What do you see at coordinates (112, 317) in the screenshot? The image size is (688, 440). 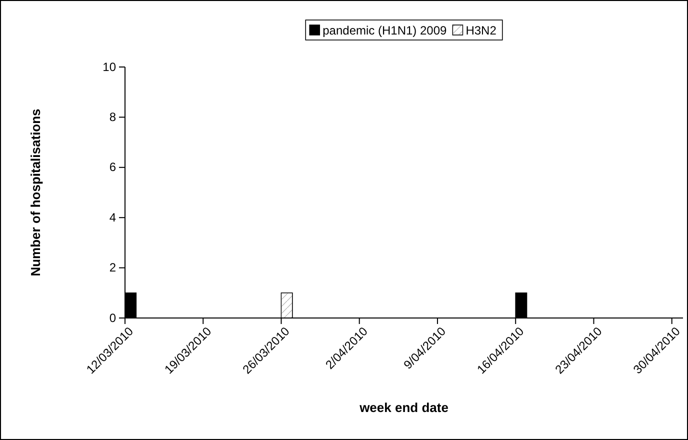 I see `y-tick-label: 0` at bounding box center [112, 317].